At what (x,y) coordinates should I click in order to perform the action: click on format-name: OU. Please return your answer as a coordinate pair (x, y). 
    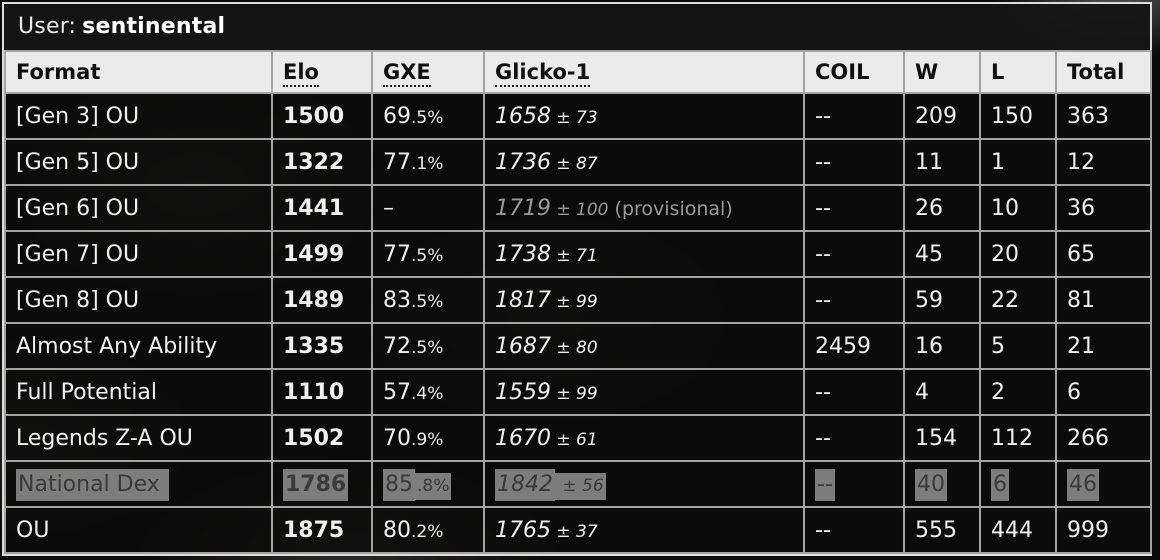
    Looking at the image, I should click on (33, 530).